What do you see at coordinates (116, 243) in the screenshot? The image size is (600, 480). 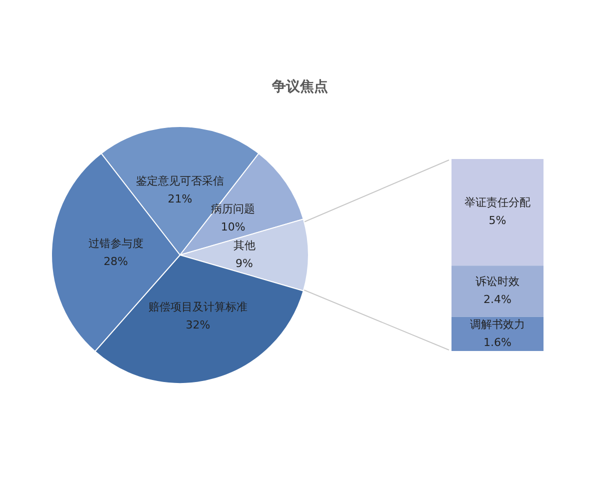 I see `slice-label: 过错参与度` at bounding box center [116, 243].